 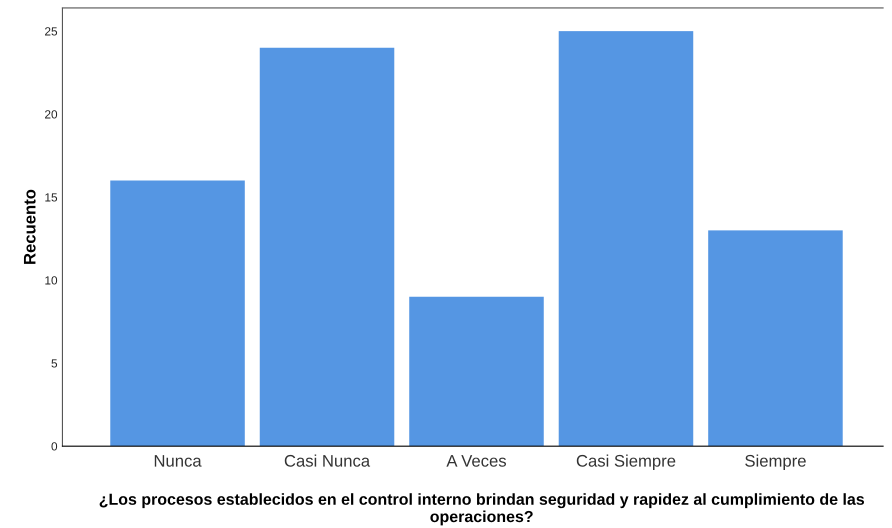 What do you see at coordinates (54, 446) in the screenshot?
I see `y-tick-label: 0` at bounding box center [54, 446].